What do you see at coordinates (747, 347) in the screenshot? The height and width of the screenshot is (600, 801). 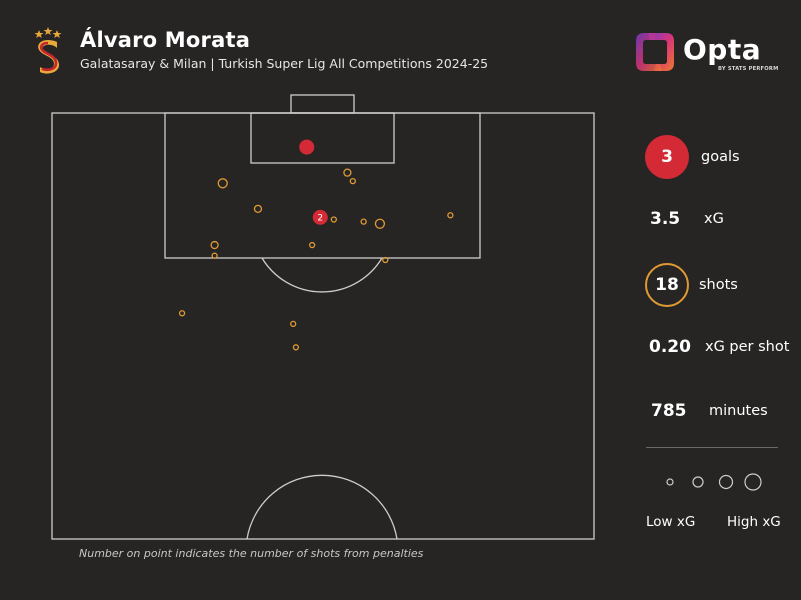 I see `xg-per-shot-label: xG per shot` at bounding box center [747, 347].